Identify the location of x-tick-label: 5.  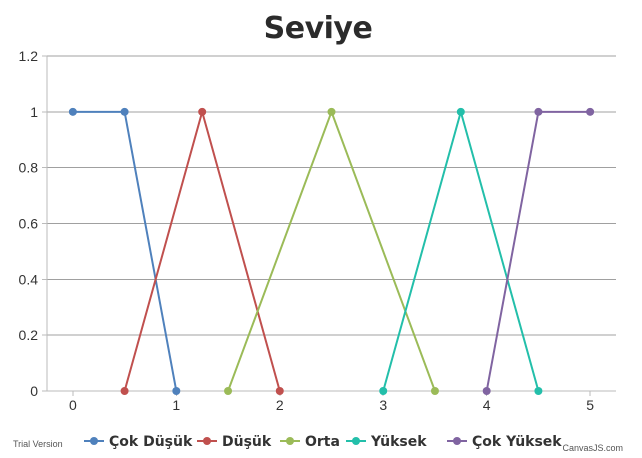
(590, 405).